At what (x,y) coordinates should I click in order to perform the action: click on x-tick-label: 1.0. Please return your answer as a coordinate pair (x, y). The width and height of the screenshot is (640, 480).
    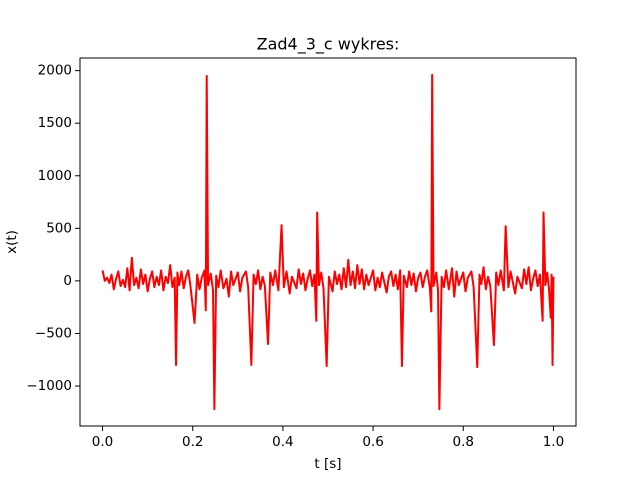
    Looking at the image, I should click on (553, 442).